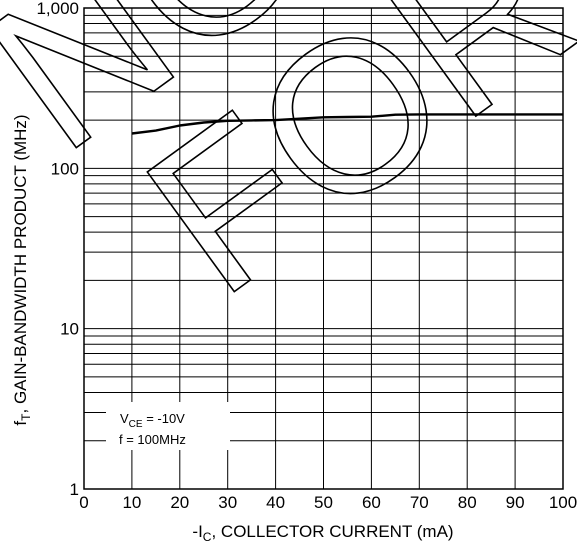  Describe the element at coordinates (563, 502) in the screenshot. I see `x-tick-label: 100` at that location.